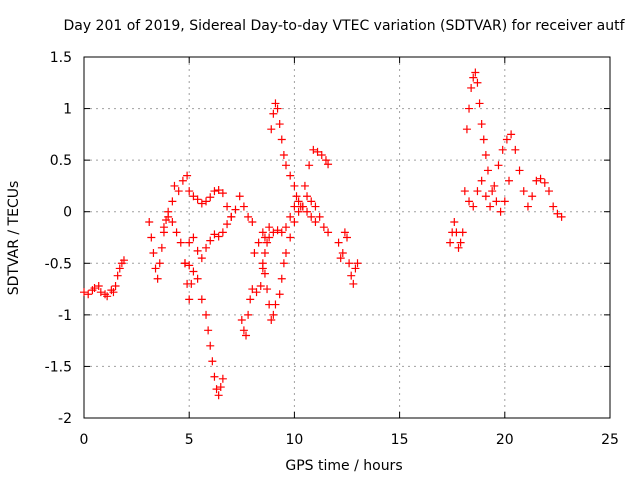 The width and height of the screenshot is (640, 480). What do you see at coordinates (343, 466) in the screenshot?
I see `x-axis-label: GPS time / hours` at bounding box center [343, 466].